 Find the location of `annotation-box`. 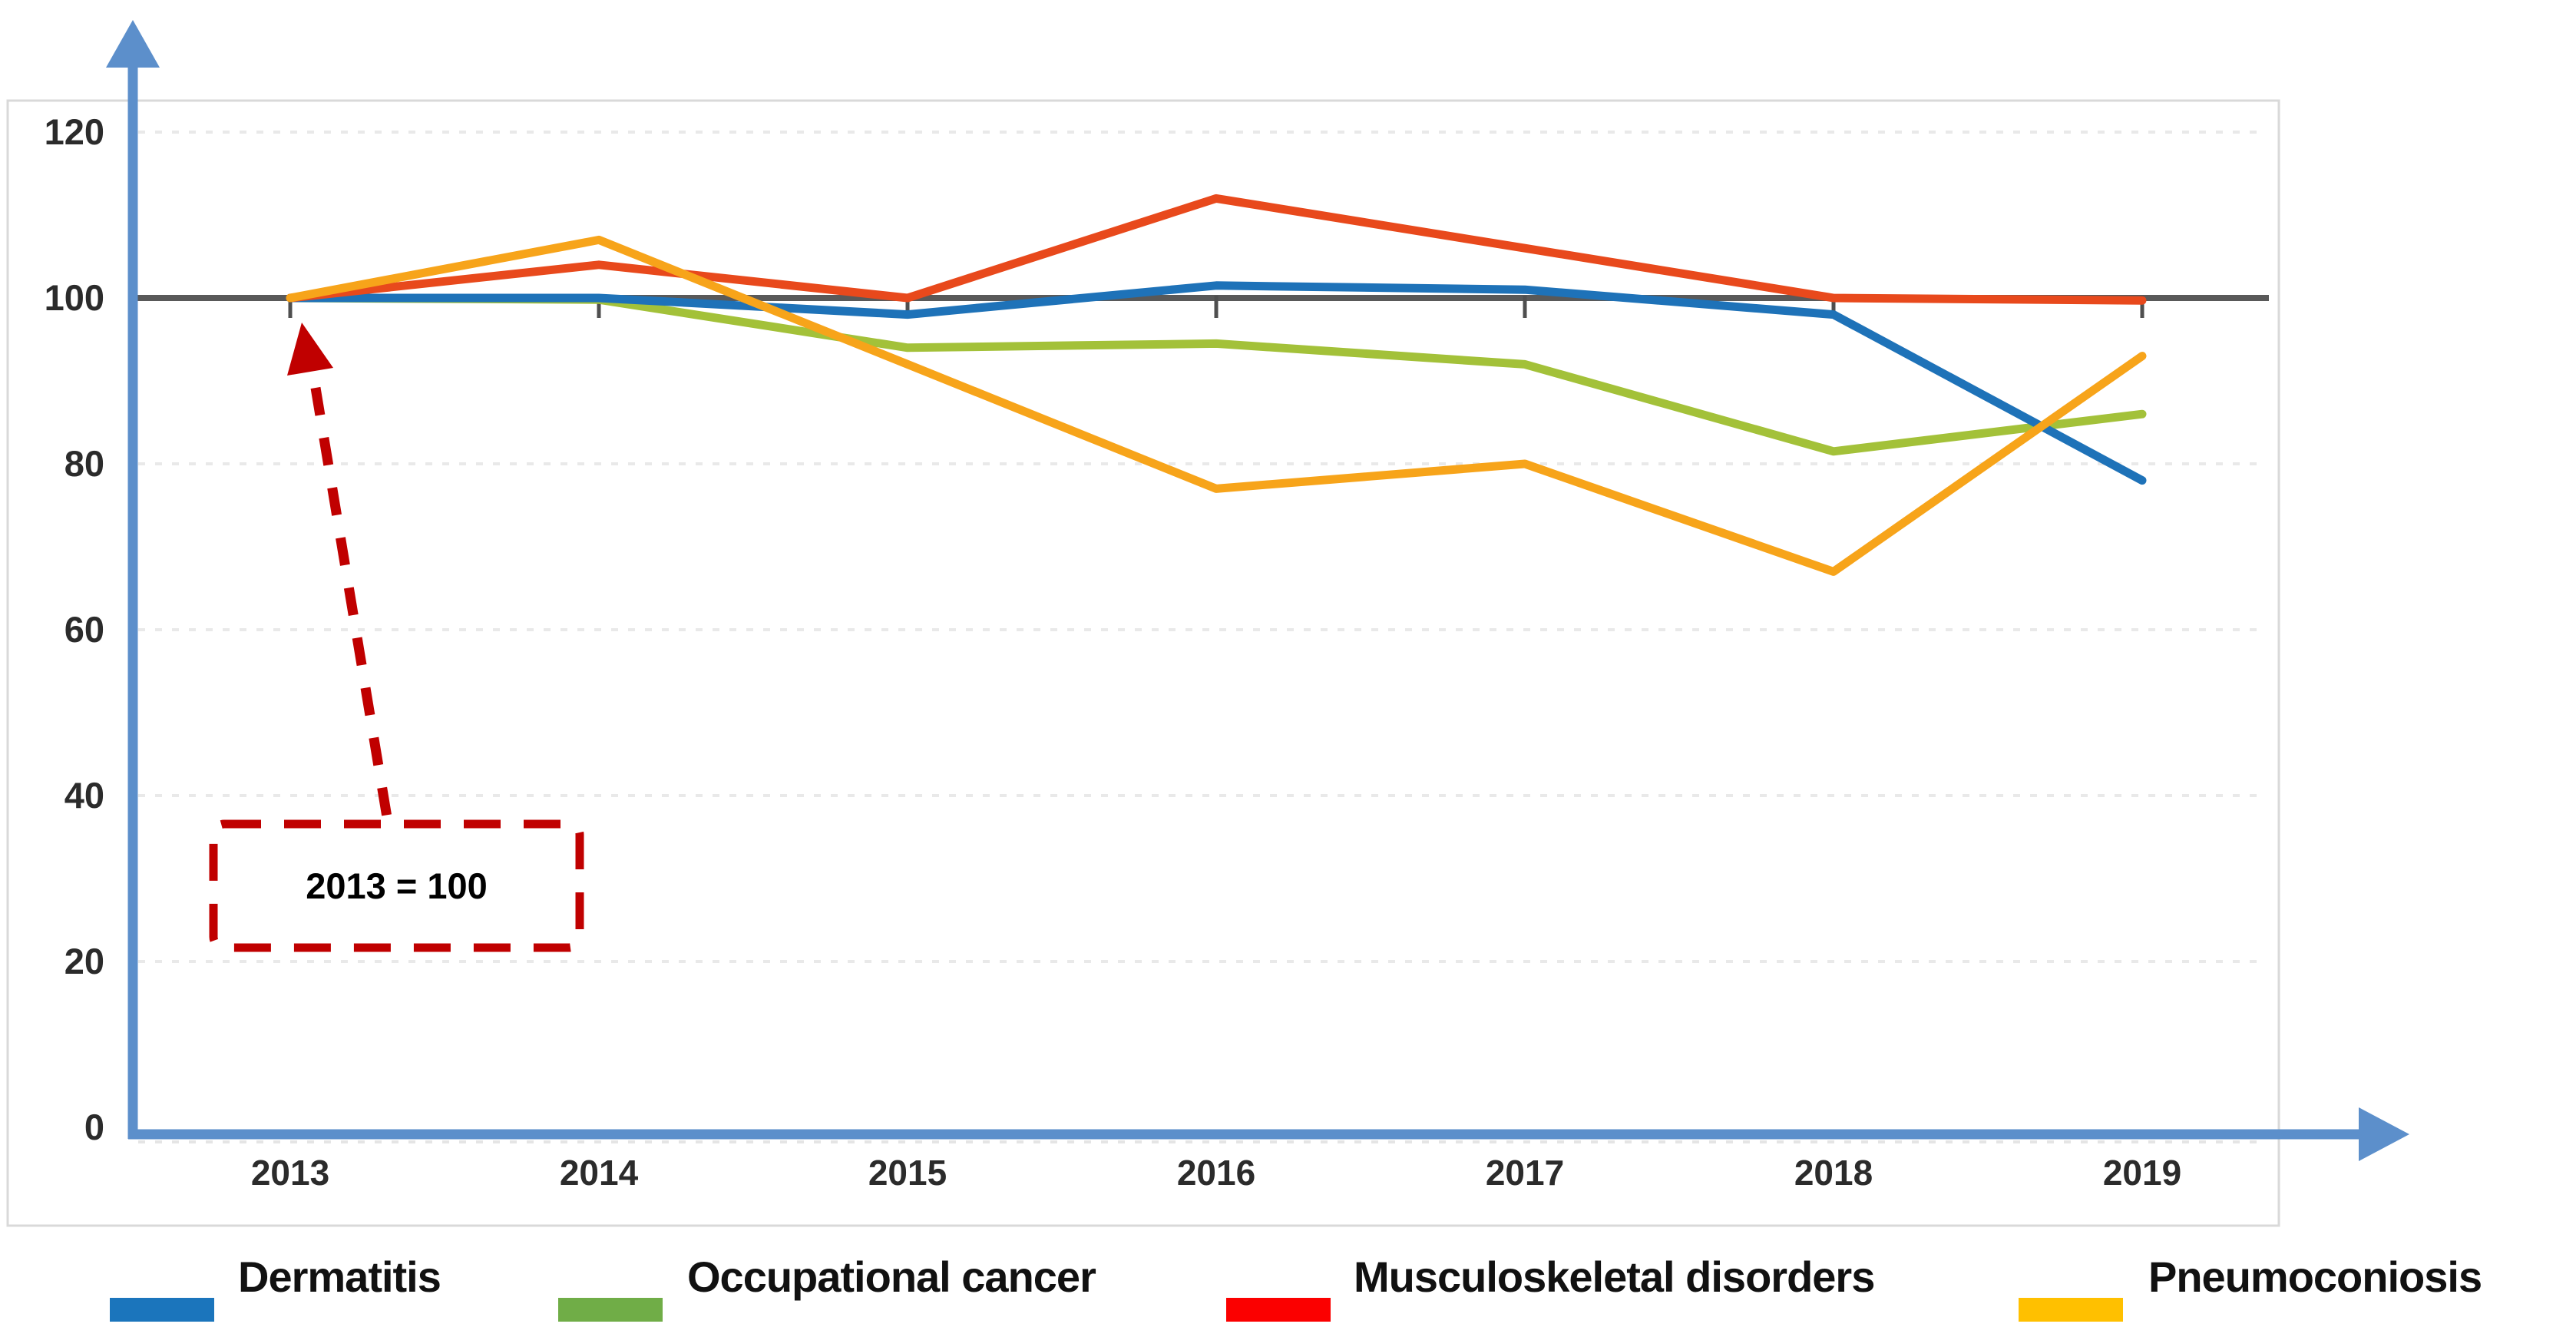

annotation-box is located at coordinates (396, 885).